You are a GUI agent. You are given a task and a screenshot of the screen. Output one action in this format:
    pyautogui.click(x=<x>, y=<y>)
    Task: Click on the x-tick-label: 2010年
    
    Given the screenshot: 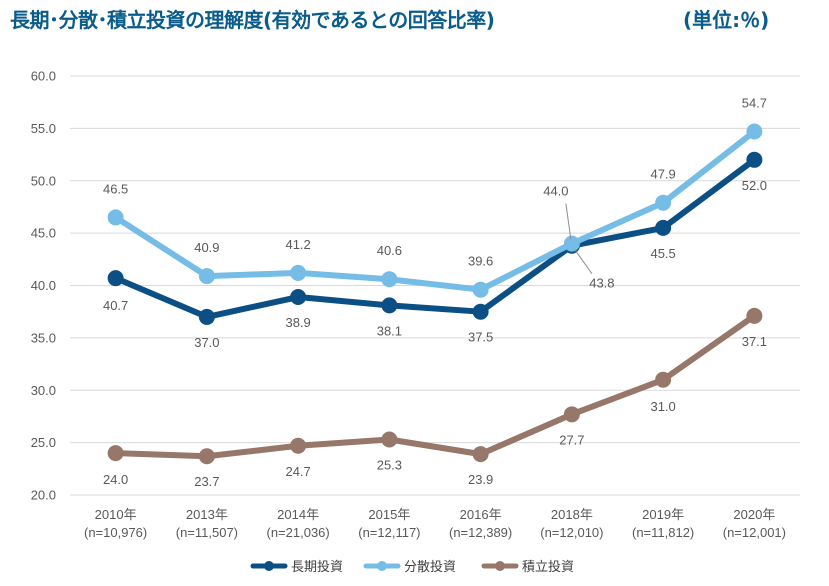 What is the action you would take?
    pyautogui.click(x=116, y=514)
    